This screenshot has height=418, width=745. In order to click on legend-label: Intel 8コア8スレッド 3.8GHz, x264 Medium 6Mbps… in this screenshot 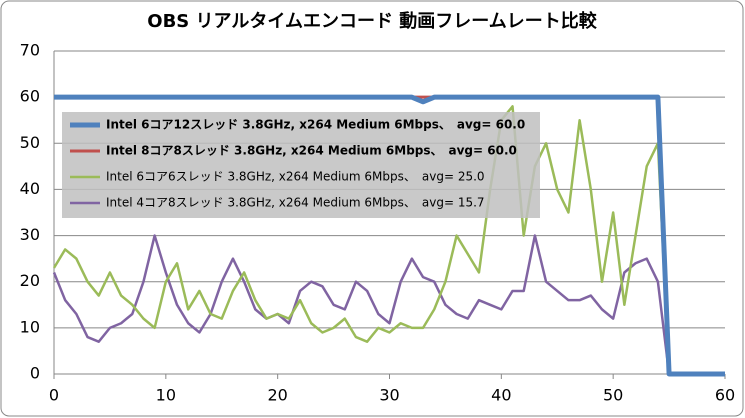, I will do `click(311, 151)`.